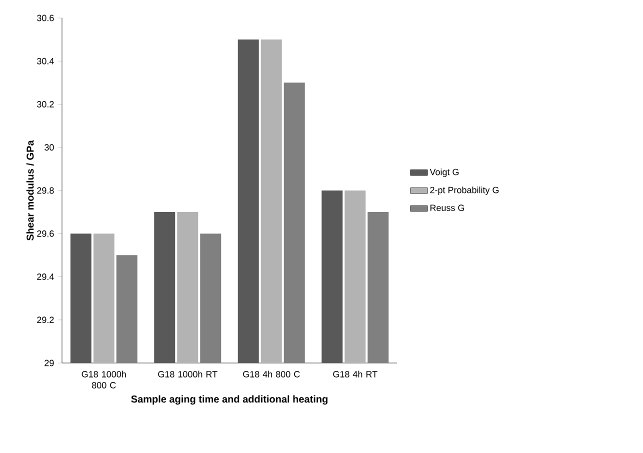  I want to click on y-tick-label: 30.6, so click(45, 18).